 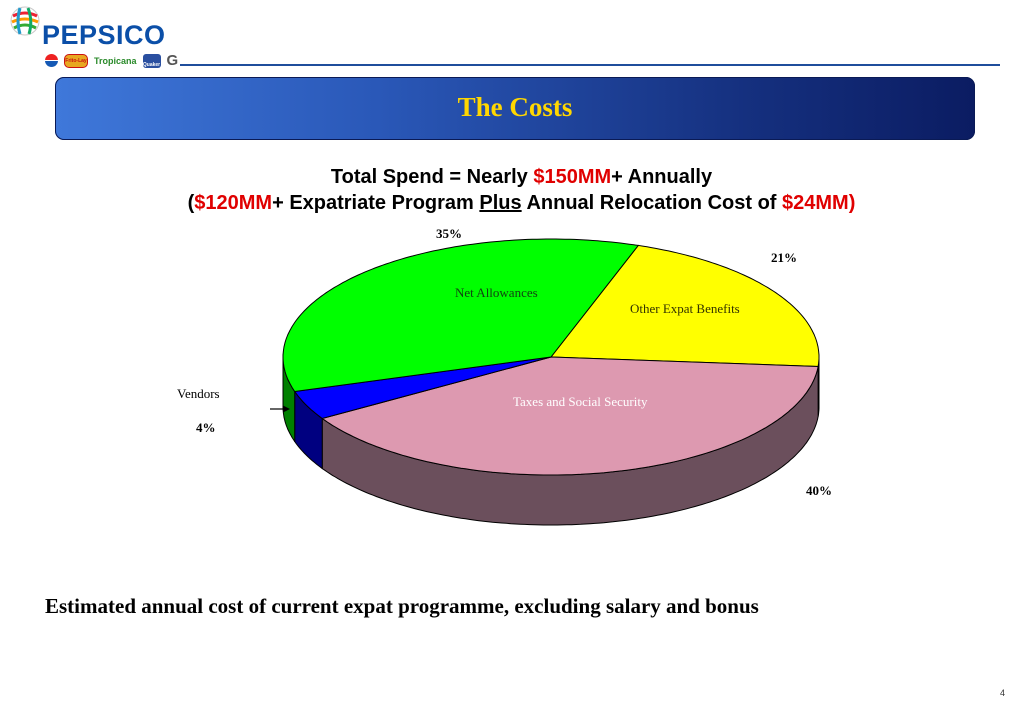 I want to click on slice-label-vendors: Vendors, so click(x=198, y=393).